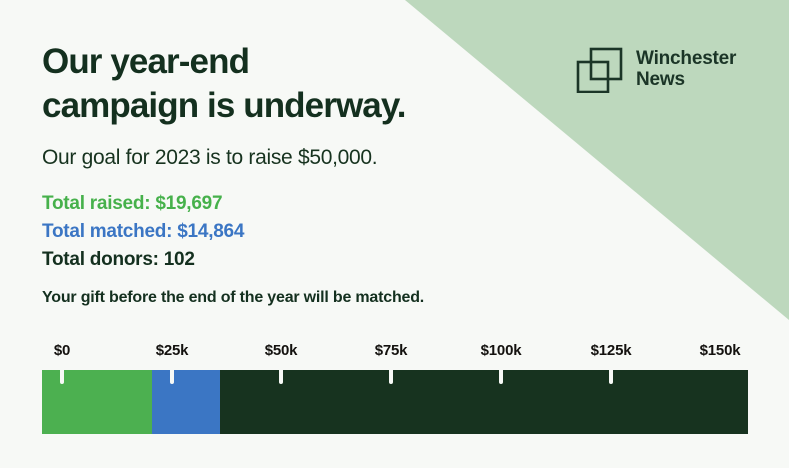  What do you see at coordinates (391, 350) in the screenshot?
I see `axis-label-75k: $75k` at bounding box center [391, 350].